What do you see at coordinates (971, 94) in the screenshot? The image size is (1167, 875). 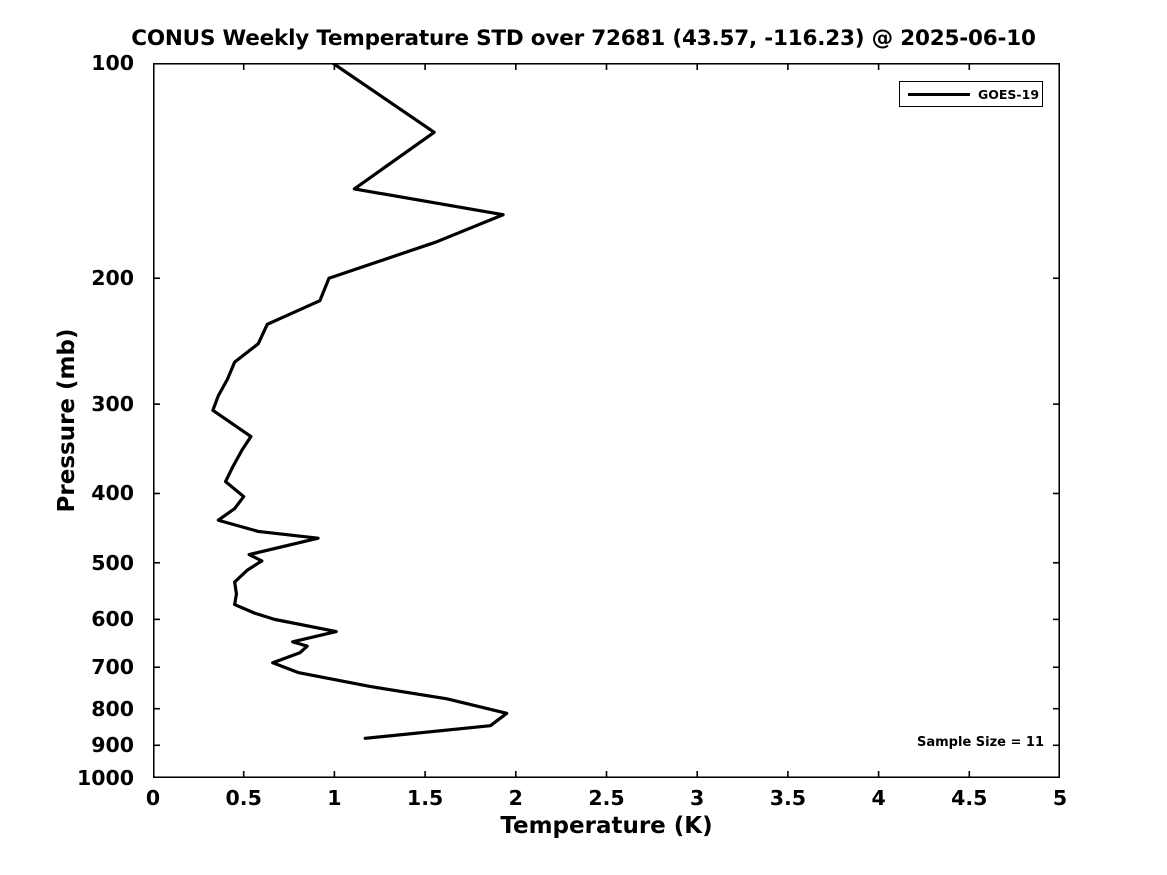 I see `legend: GOES-19` at bounding box center [971, 94].